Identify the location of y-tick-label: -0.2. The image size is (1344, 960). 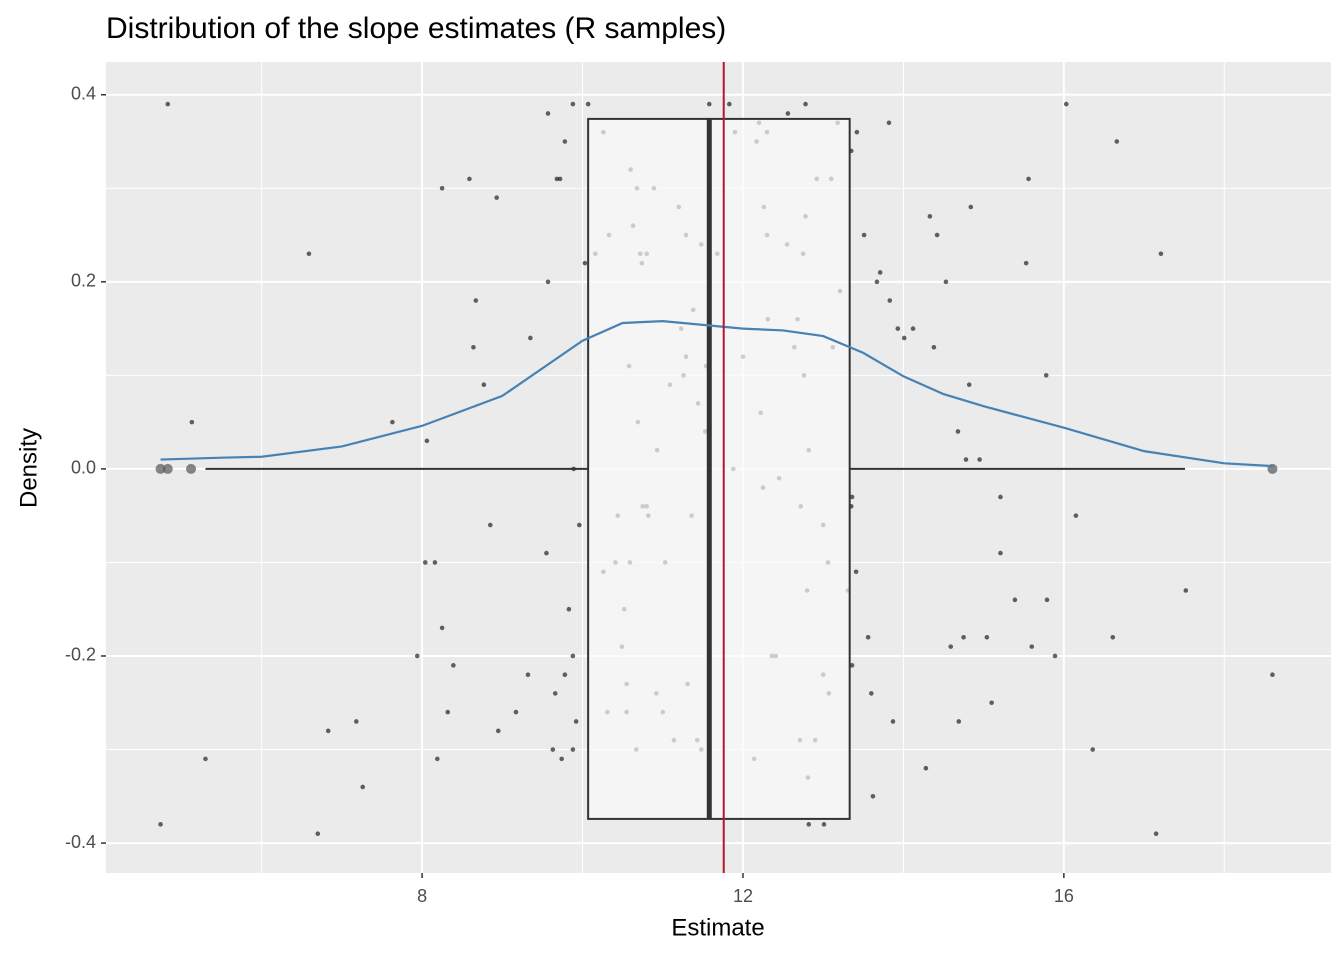
(80, 655).